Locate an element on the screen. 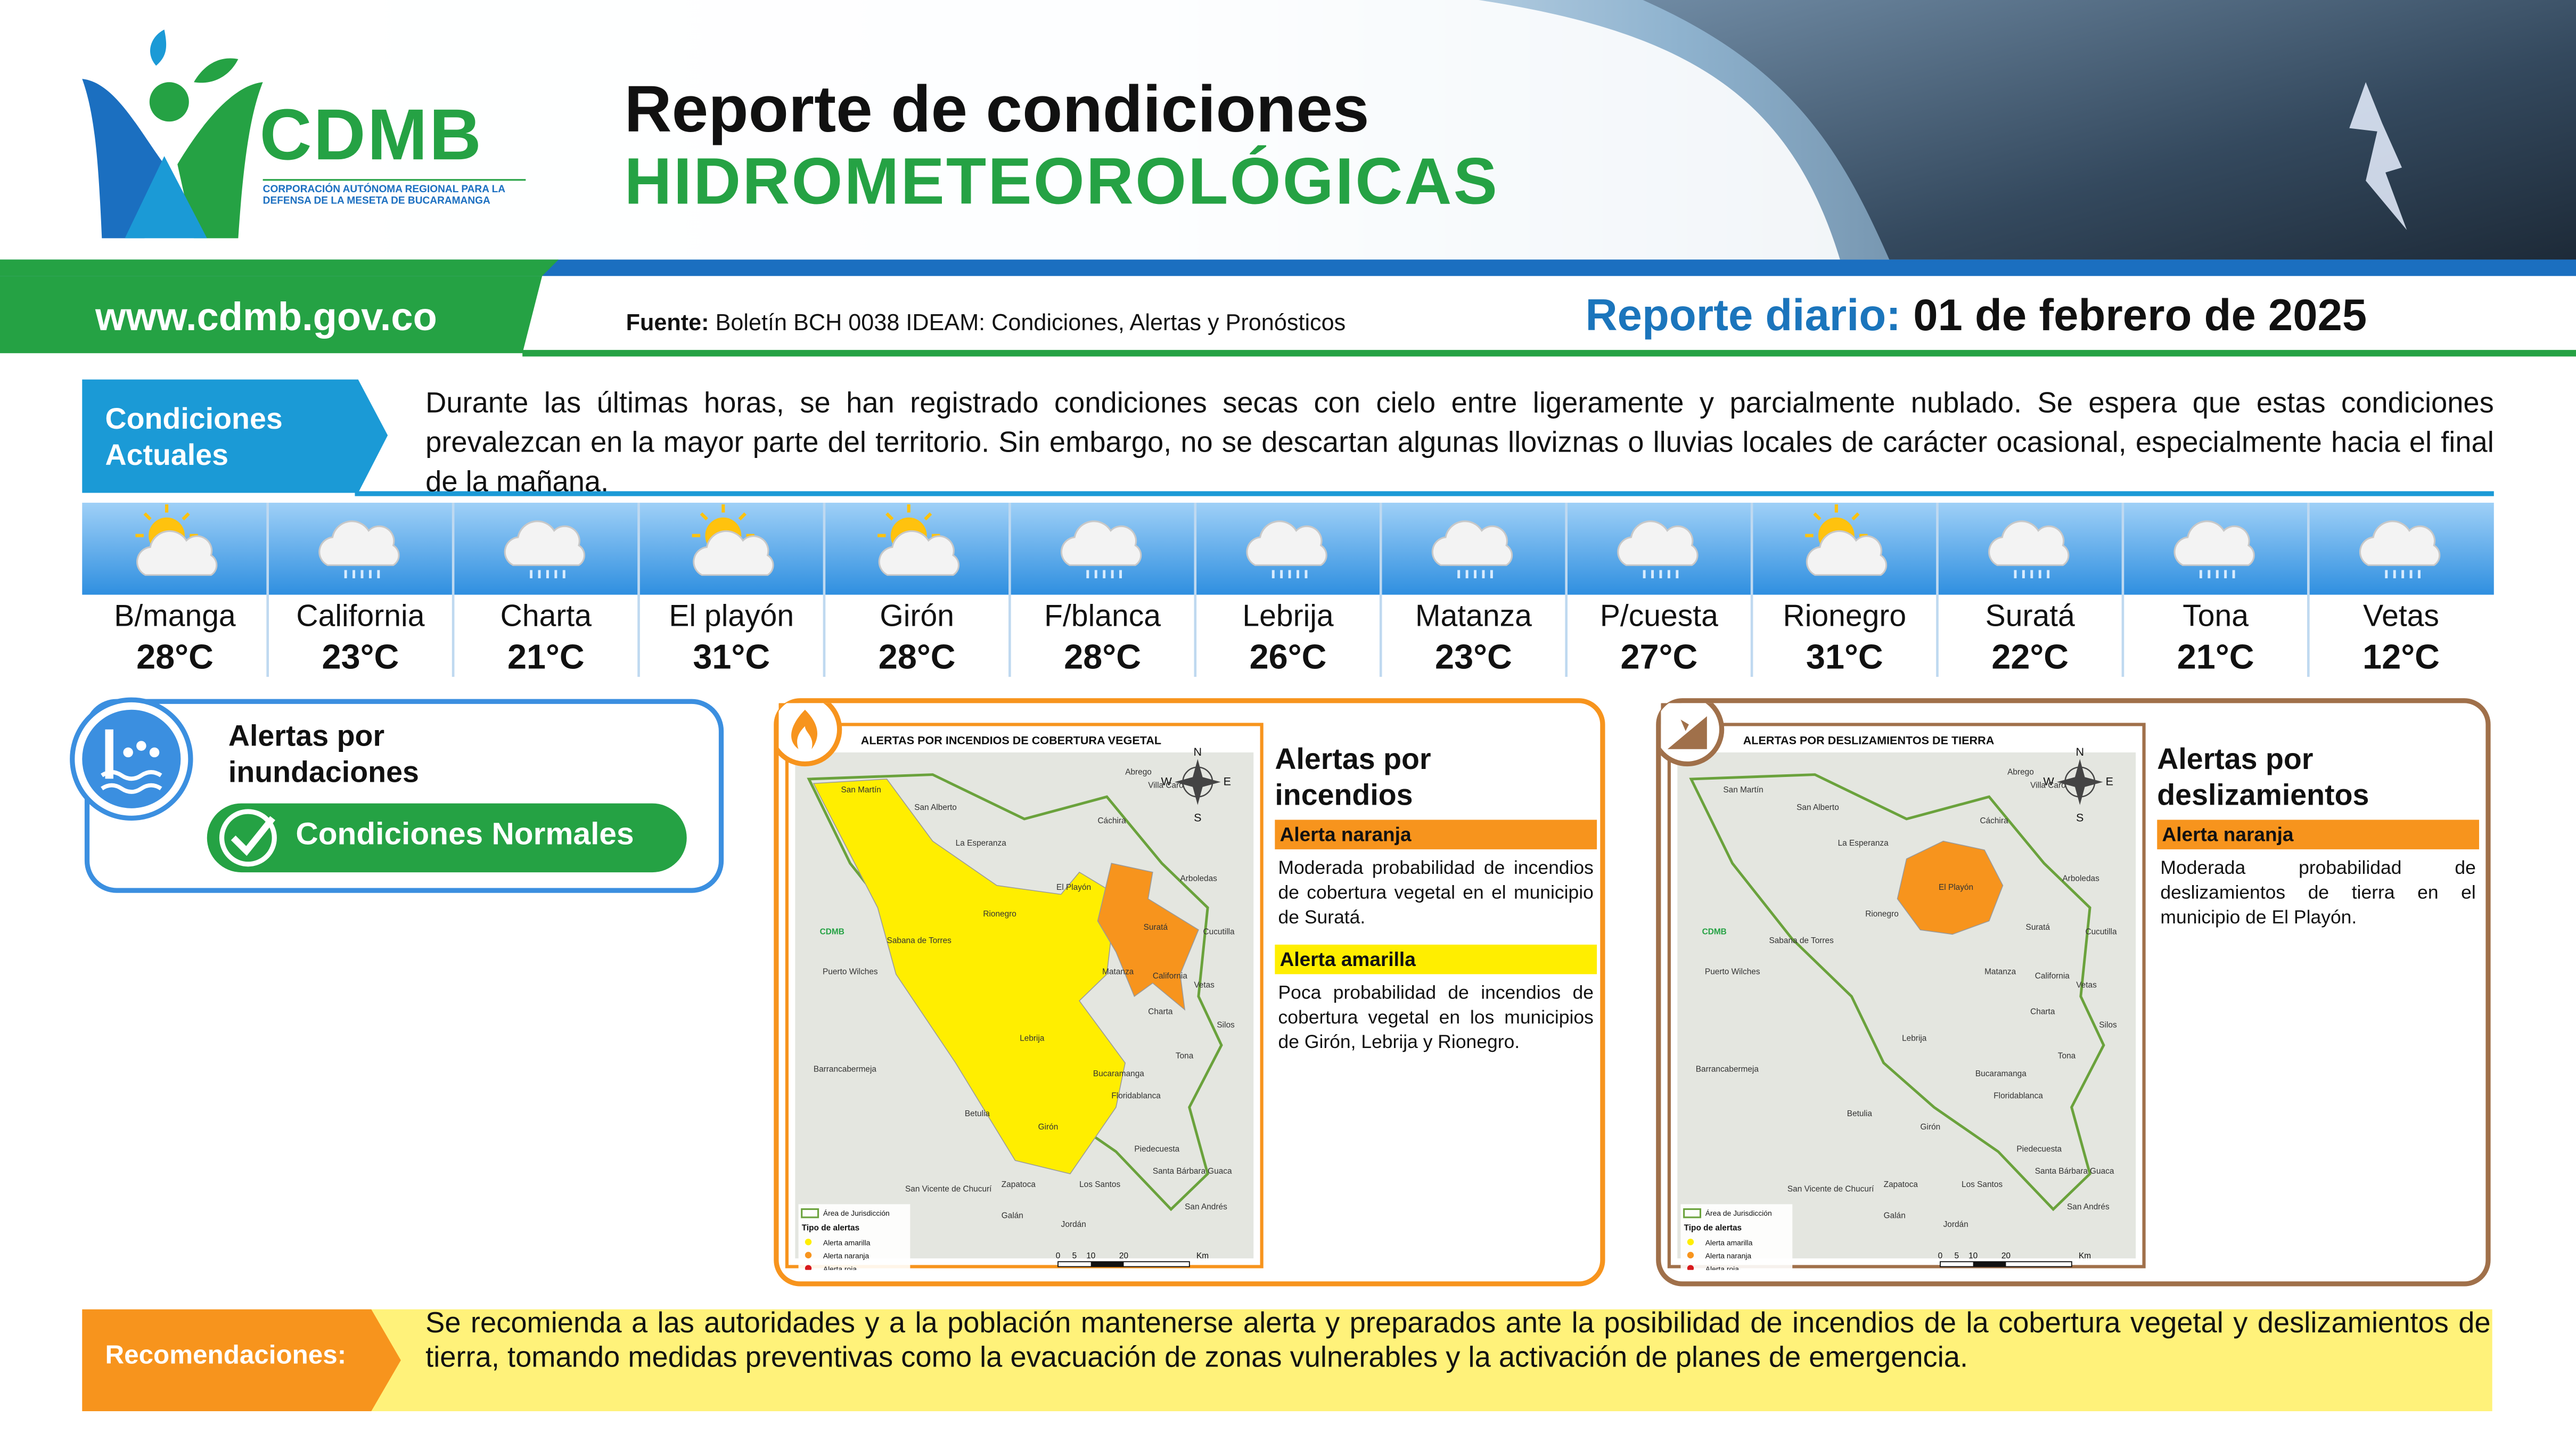  orange-alert-area is located at coordinates (1950, 887).